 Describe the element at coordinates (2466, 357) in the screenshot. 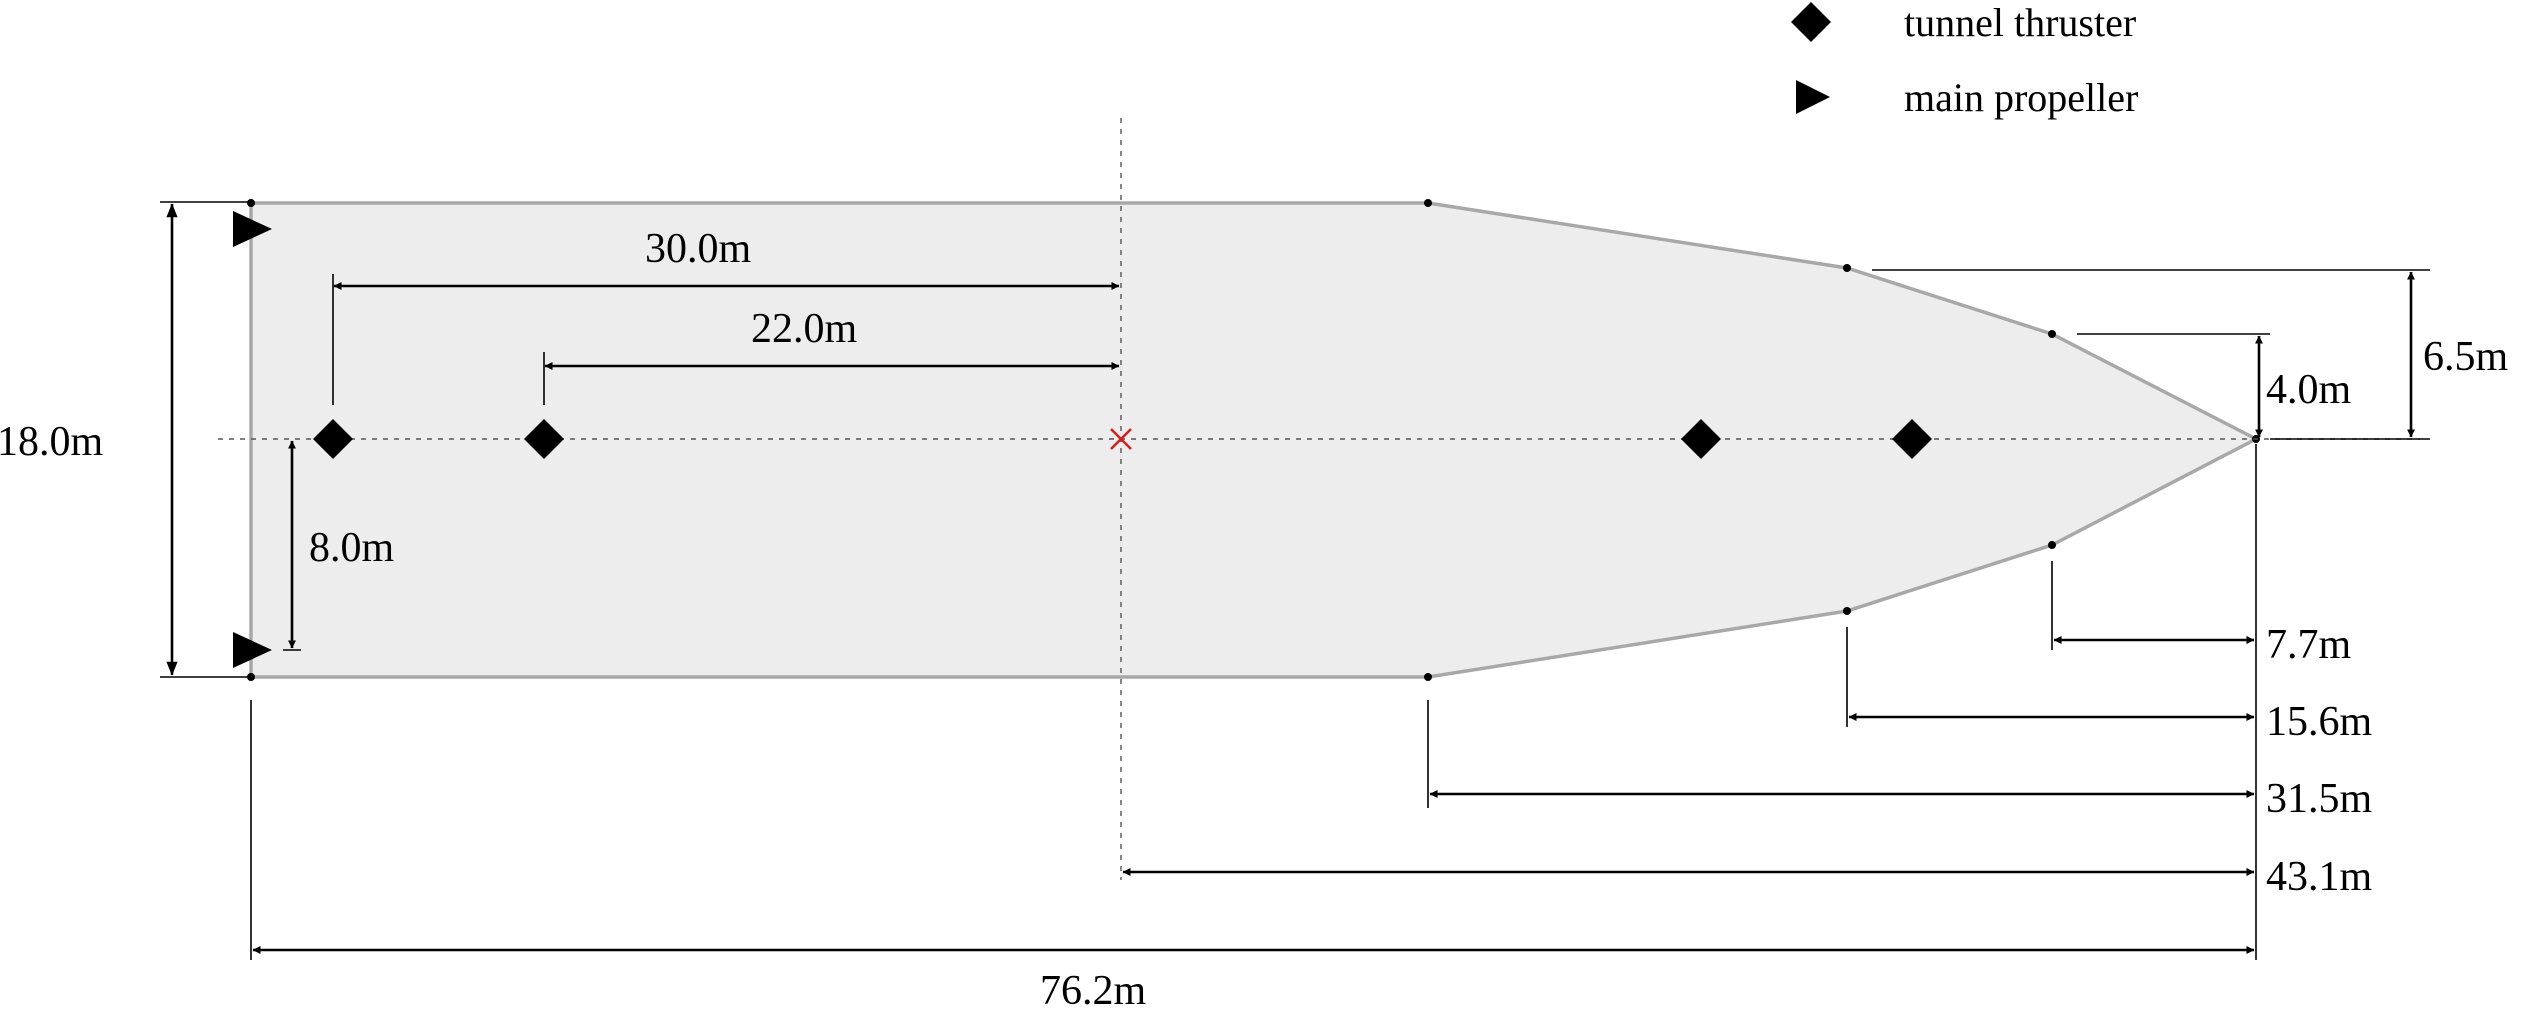

I see `label-bow-halfwidth-1: 6.5m` at that location.